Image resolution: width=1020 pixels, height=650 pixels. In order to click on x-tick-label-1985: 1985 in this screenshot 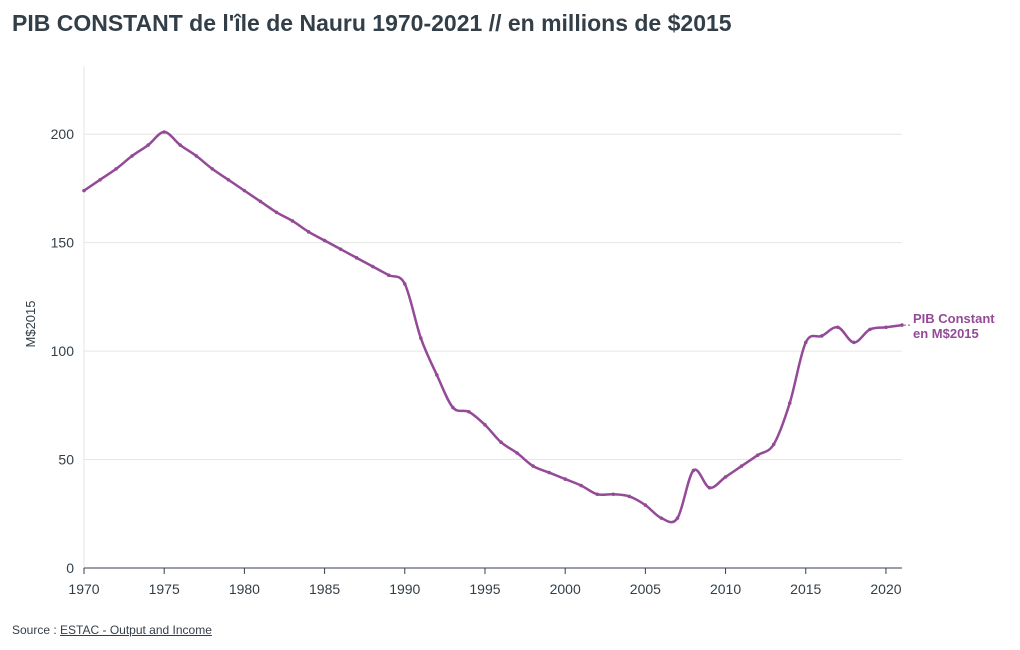, I will do `click(324, 589)`.